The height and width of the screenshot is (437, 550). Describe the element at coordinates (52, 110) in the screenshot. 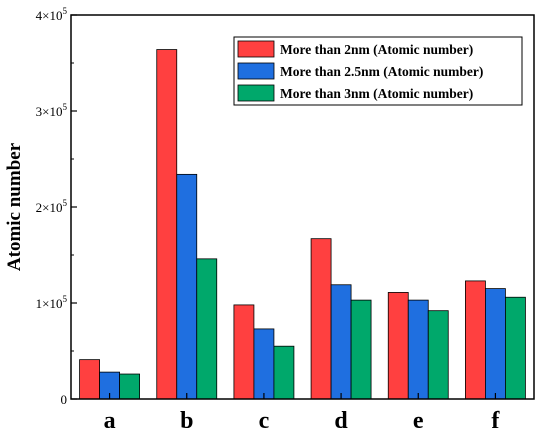

I see `y-tick-label: 3×10⁵` at that location.